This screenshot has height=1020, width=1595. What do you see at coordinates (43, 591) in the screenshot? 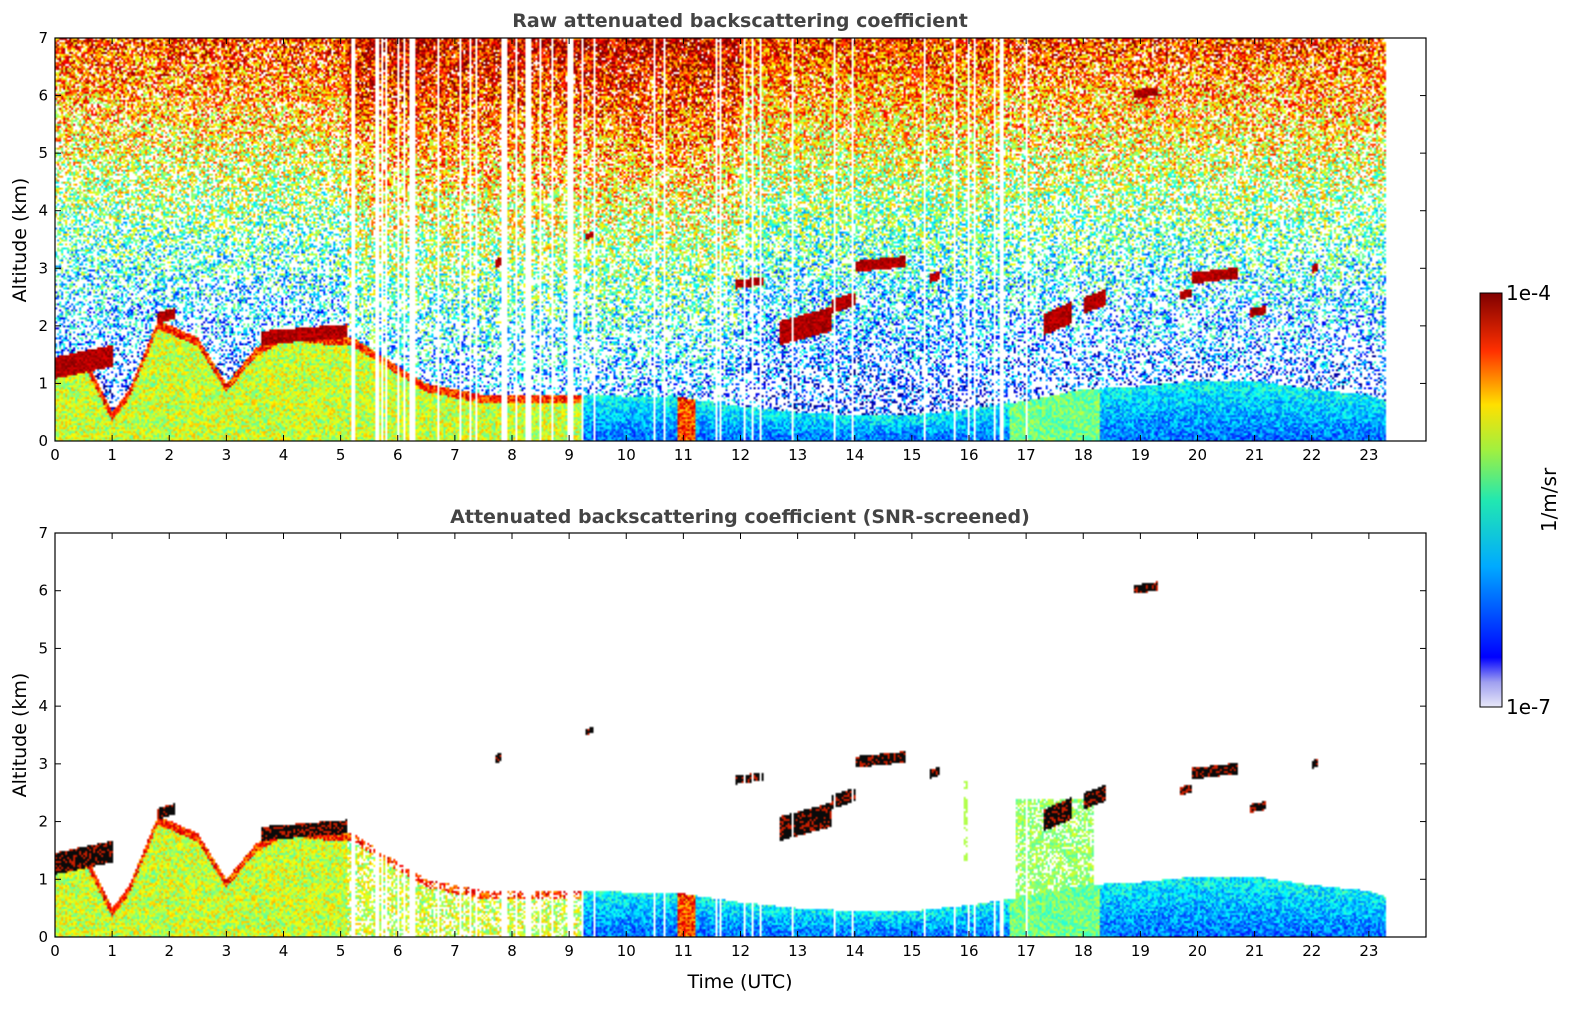
I see `panel2-ytick-label: 6` at bounding box center [43, 591].